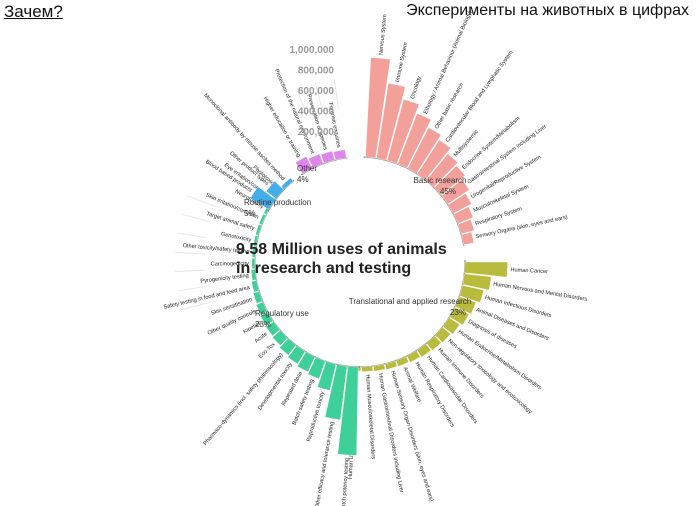  What do you see at coordinates (250, 213) in the screenshot?
I see `group-percent: 5%` at bounding box center [250, 213].